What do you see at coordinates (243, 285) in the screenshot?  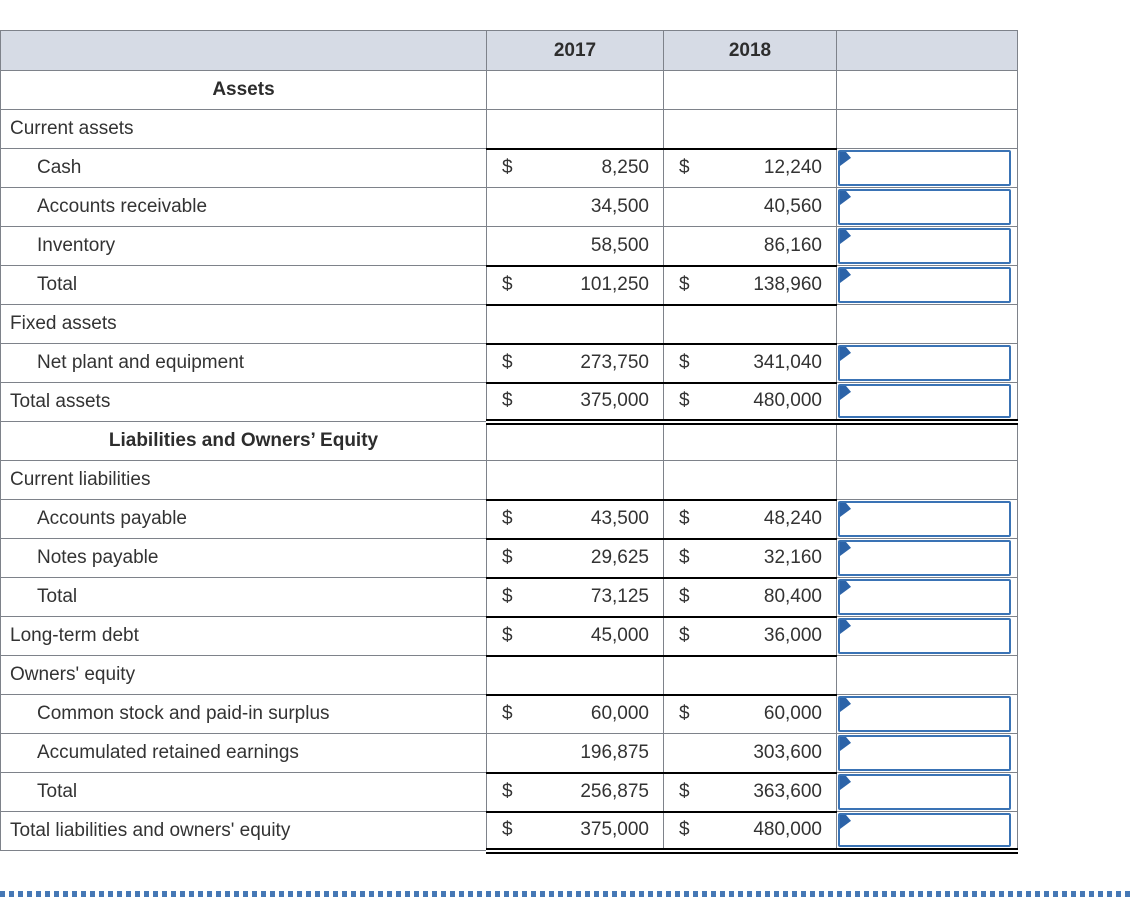 I see `row-label: Total` at bounding box center [243, 285].